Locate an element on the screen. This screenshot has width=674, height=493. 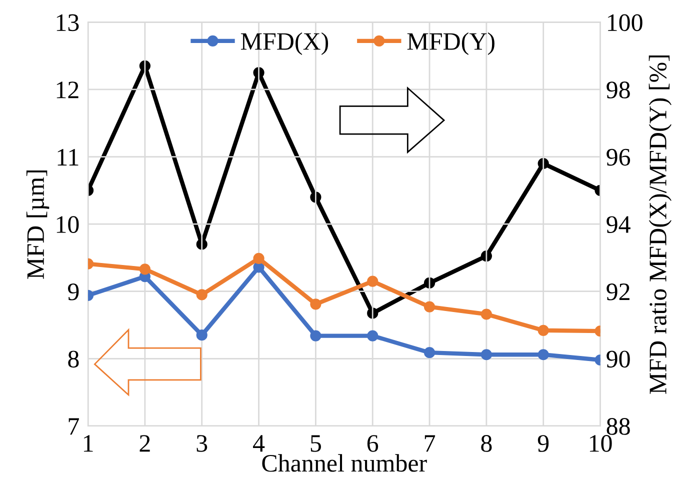
y2-tick-label: 94 is located at coordinates (618, 224).